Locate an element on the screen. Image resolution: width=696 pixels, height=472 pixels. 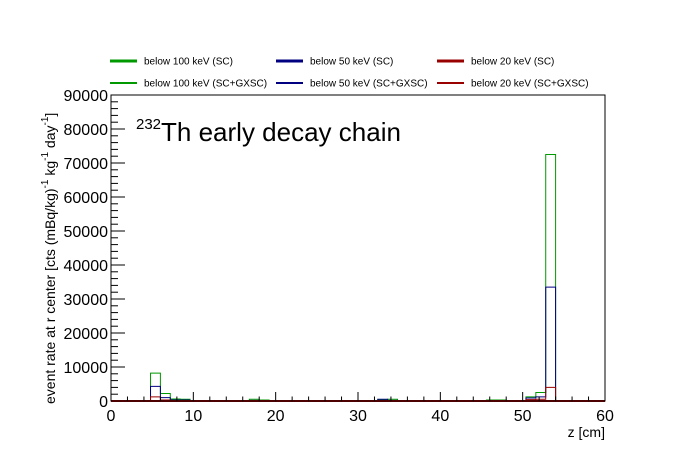
y-tick-label: 30000 is located at coordinates (86, 300).